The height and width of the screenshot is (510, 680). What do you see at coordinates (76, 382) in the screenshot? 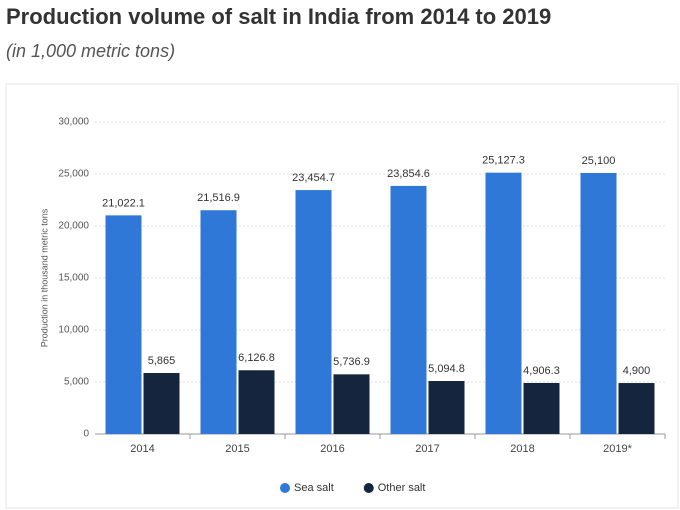
I see `y-tick-label: 5,000` at bounding box center [76, 382].